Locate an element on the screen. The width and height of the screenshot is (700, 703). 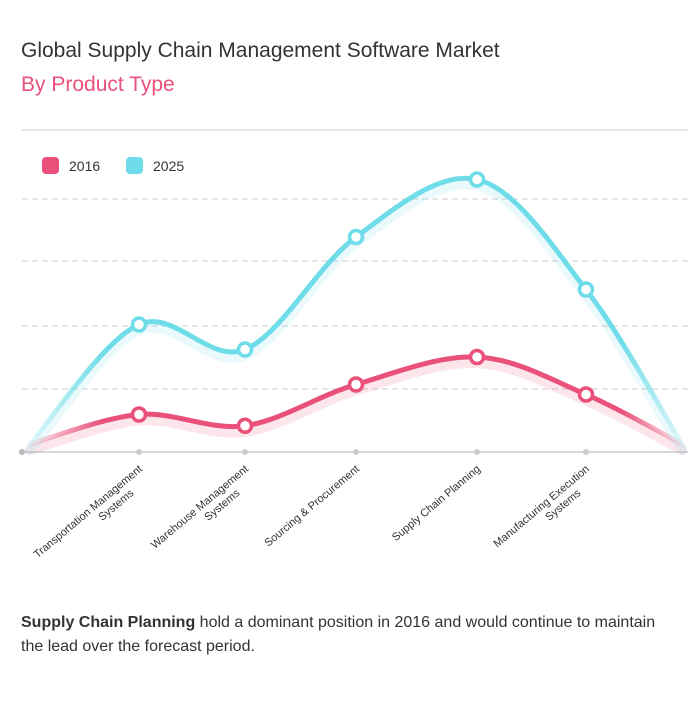
series-shadow-2016 is located at coordinates (356, 406).